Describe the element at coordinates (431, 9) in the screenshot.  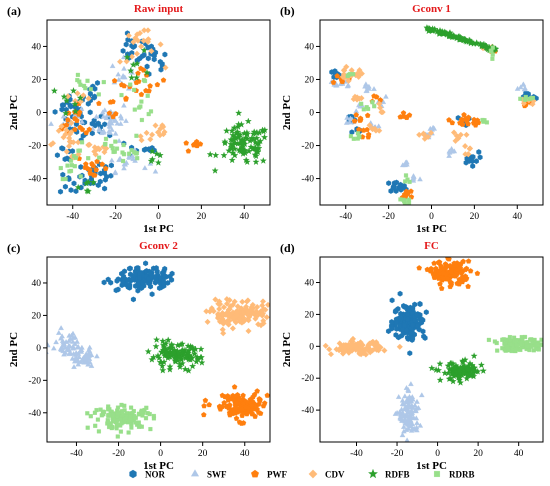
I see `panel-title: Gconv 1` at that location.